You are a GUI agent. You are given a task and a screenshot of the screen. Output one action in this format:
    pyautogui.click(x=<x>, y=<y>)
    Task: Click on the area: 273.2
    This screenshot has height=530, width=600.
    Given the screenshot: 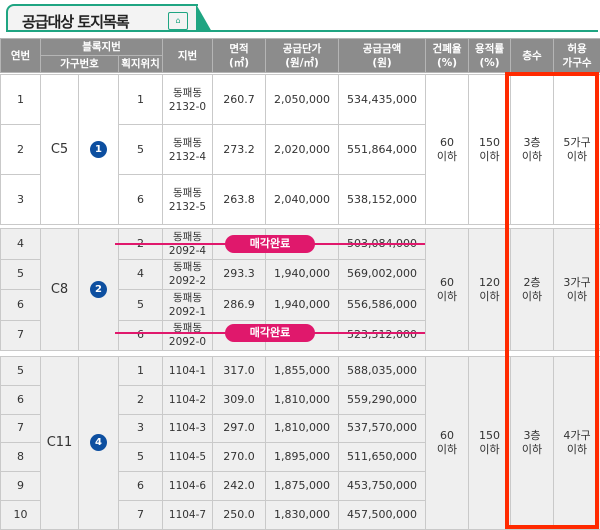 What is the action you would take?
    pyautogui.click(x=239, y=150)
    